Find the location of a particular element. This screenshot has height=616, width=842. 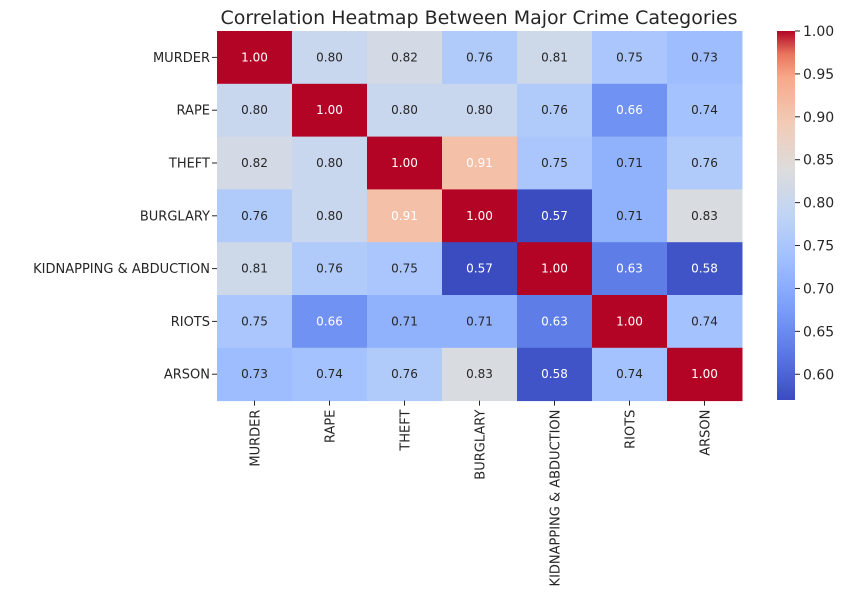

column-tick-label: MURDER is located at coordinates (256, 438).